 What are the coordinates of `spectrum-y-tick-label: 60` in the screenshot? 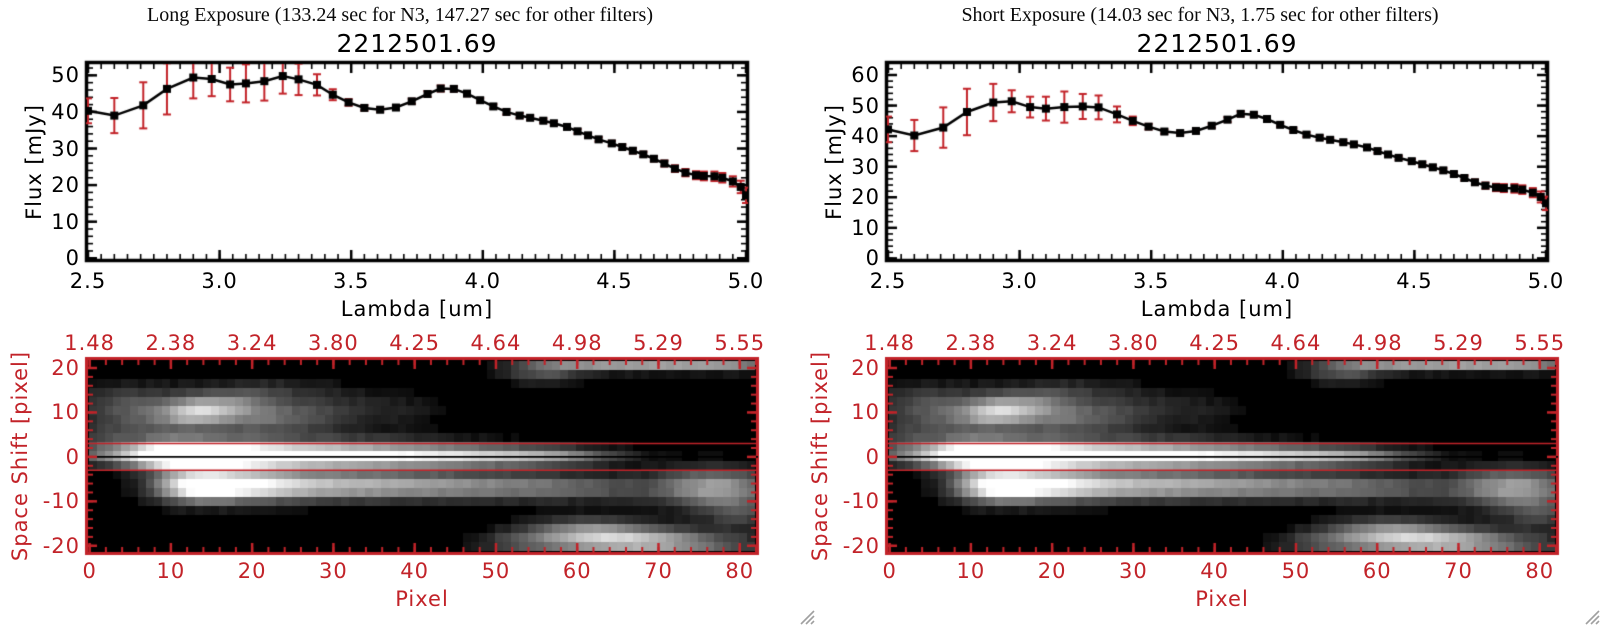 It's located at (865, 75).